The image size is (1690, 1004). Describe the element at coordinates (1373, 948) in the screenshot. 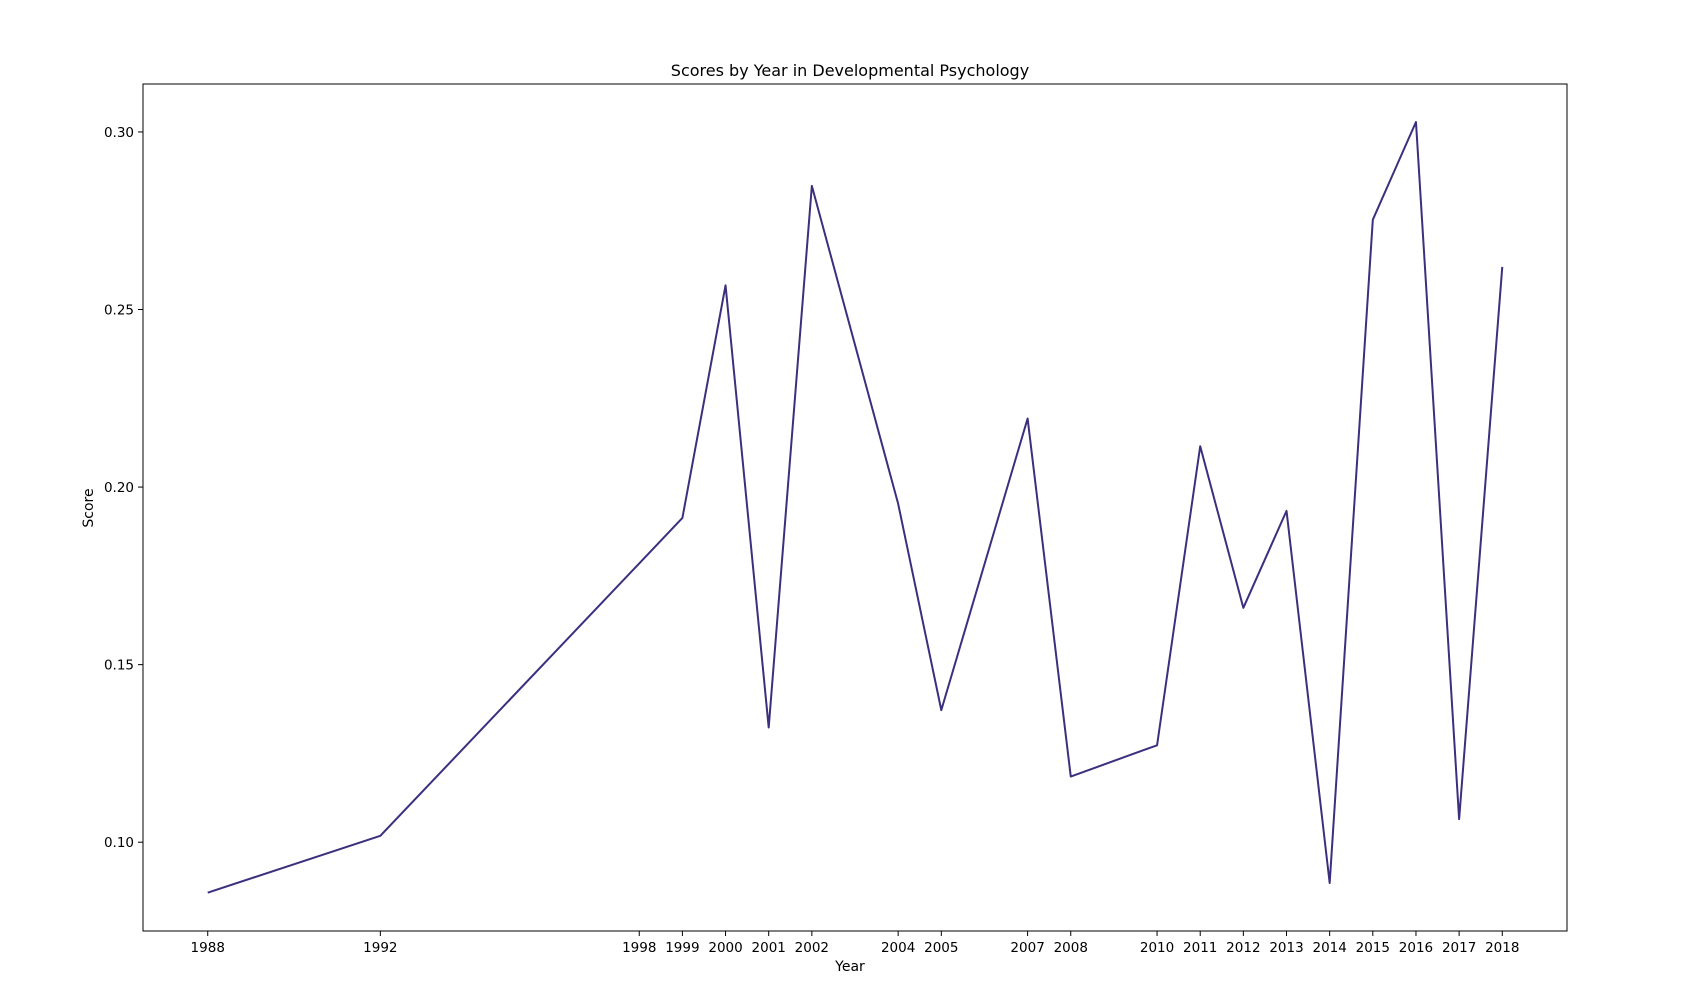

I see `x-tick-label: 2015` at that location.